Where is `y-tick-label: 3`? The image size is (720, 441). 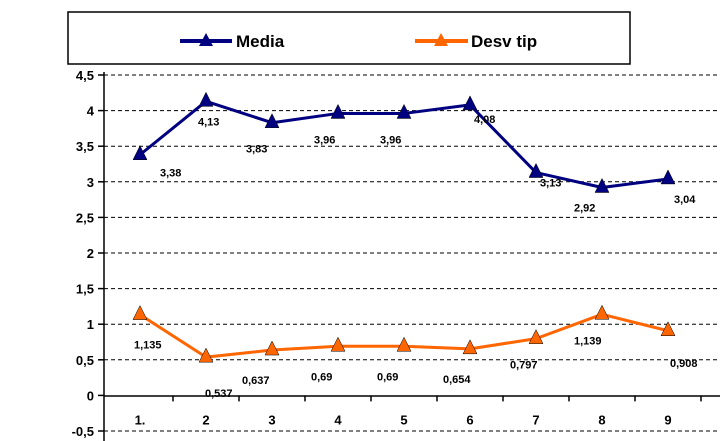 y-tick-label: 3 is located at coordinates (90, 182).